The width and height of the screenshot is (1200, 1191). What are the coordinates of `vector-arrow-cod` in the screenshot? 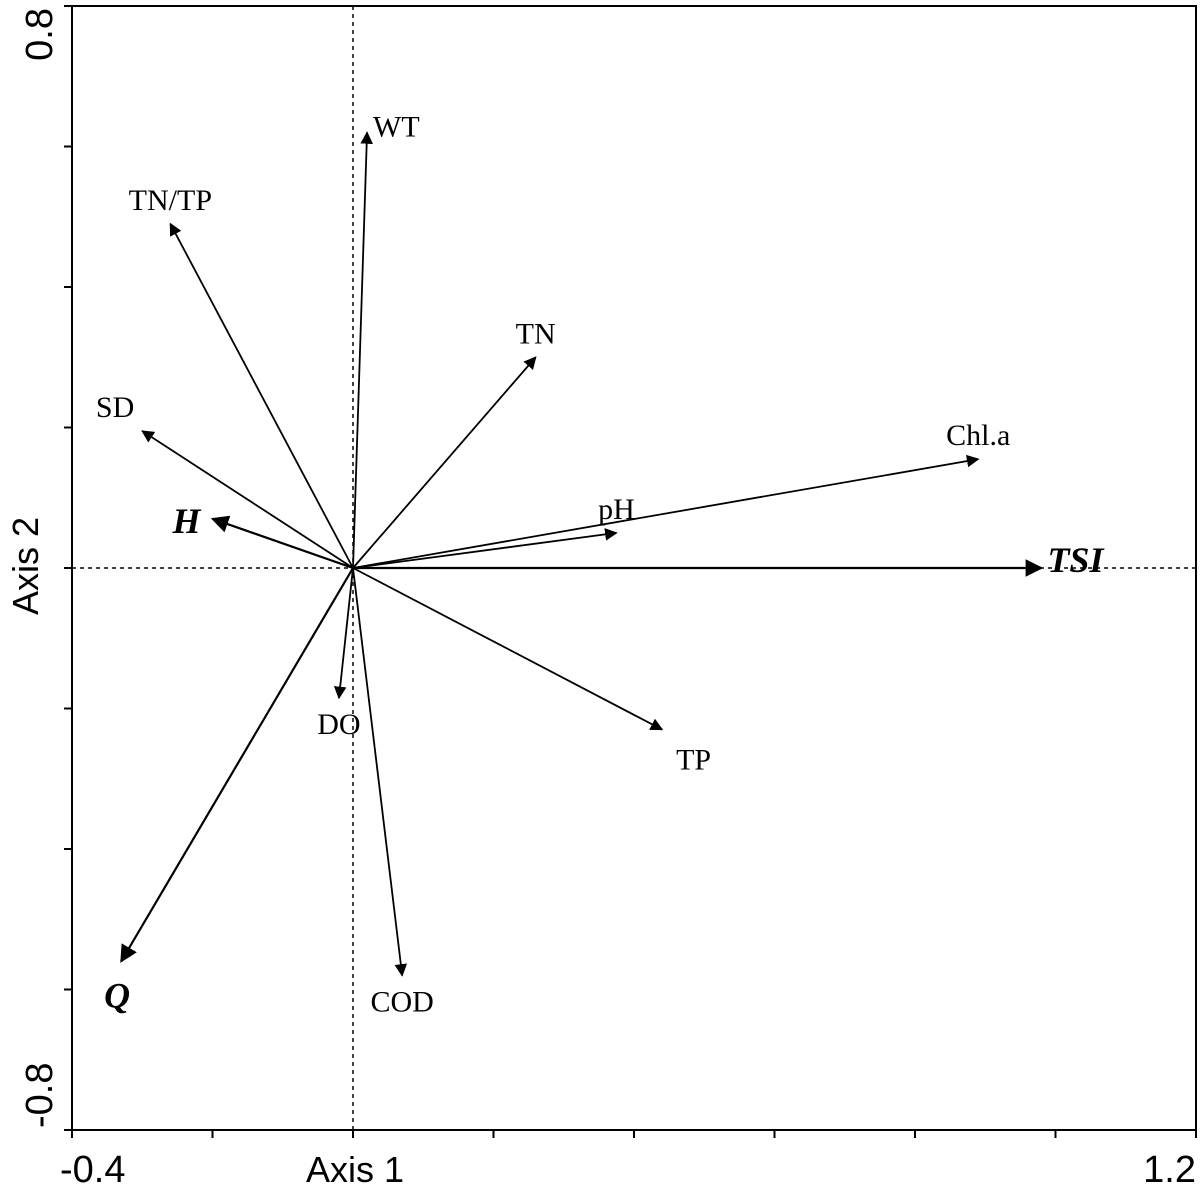 It's located at (380, 772).